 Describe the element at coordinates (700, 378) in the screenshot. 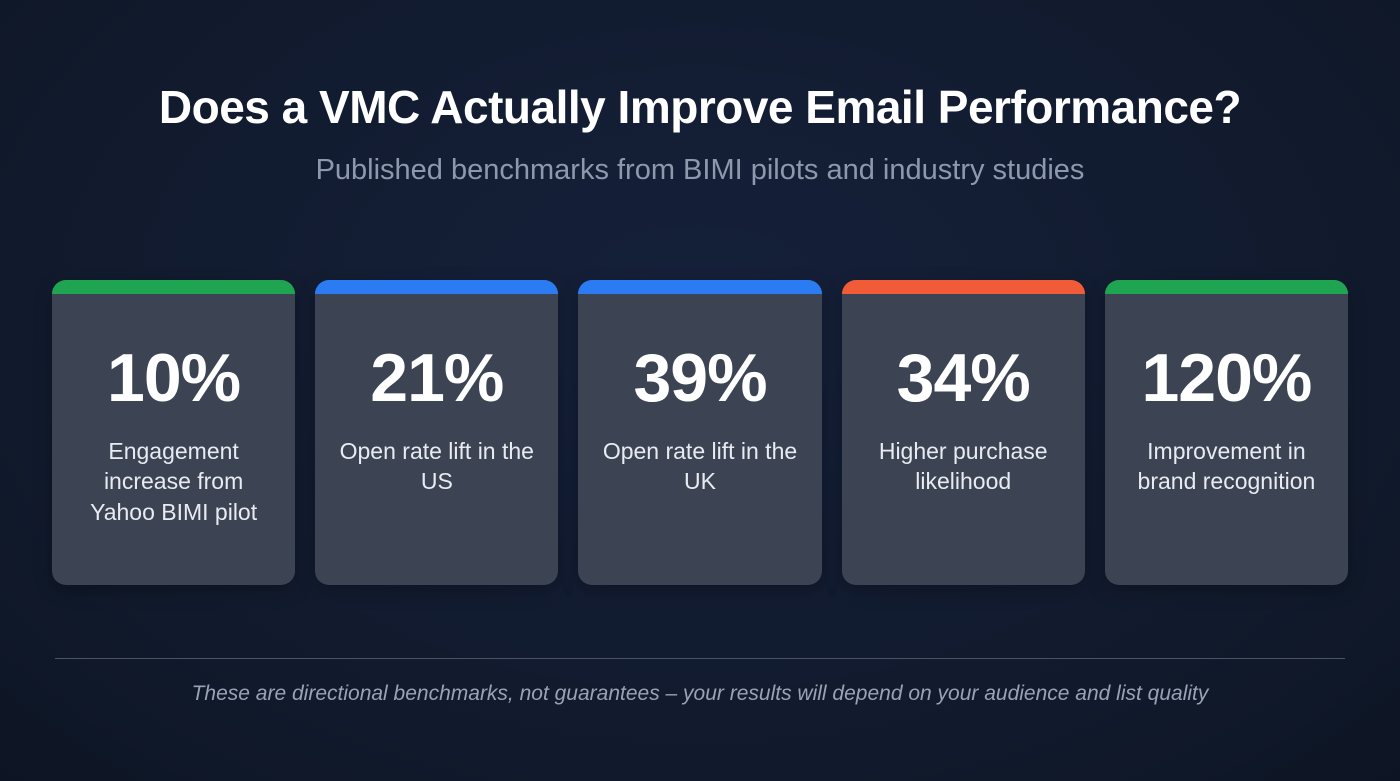

I see `stat-value: 39%` at that location.